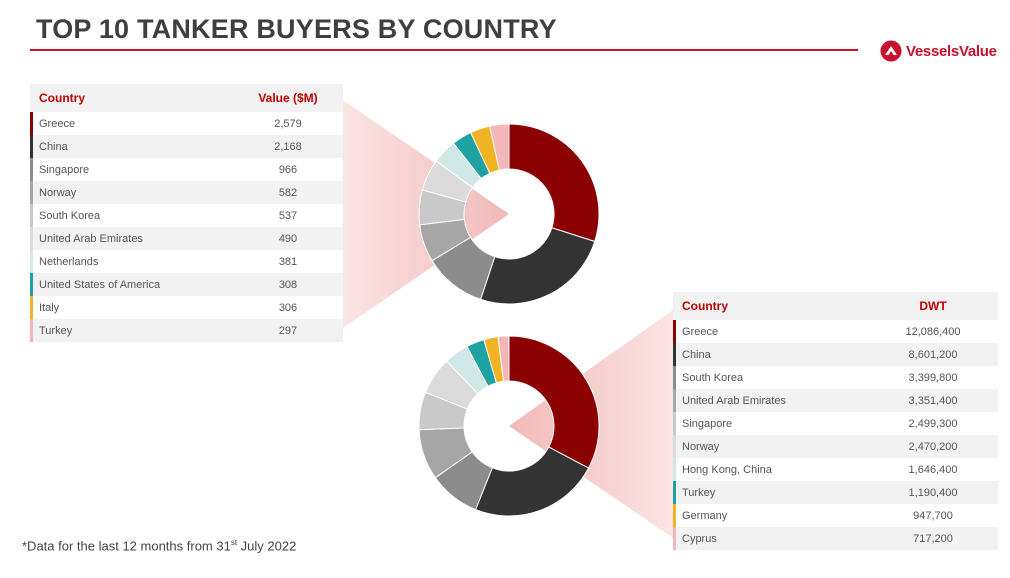  What do you see at coordinates (234, 542) in the screenshot?
I see `footnote-superscript: st` at bounding box center [234, 542].